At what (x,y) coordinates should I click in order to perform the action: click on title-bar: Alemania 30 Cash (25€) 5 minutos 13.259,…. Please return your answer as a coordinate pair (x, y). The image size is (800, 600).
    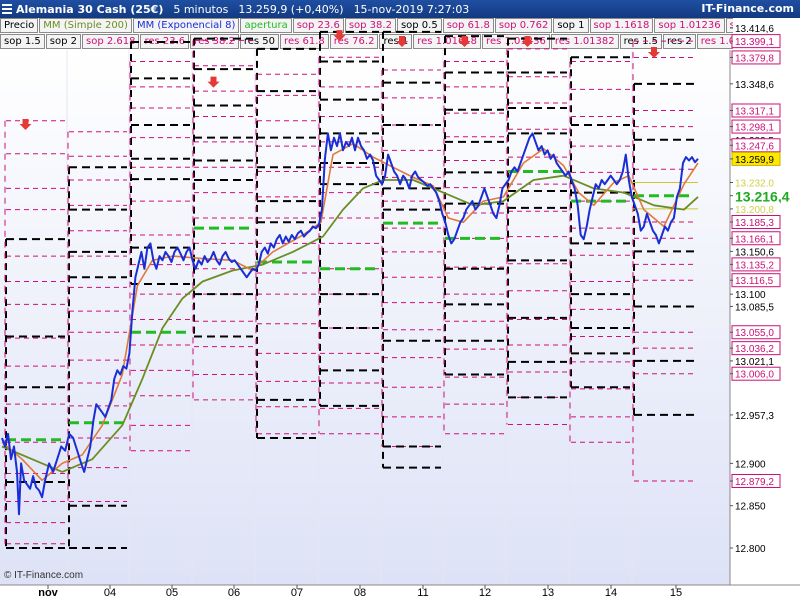
    Looking at the image, I should click on (400, 9).